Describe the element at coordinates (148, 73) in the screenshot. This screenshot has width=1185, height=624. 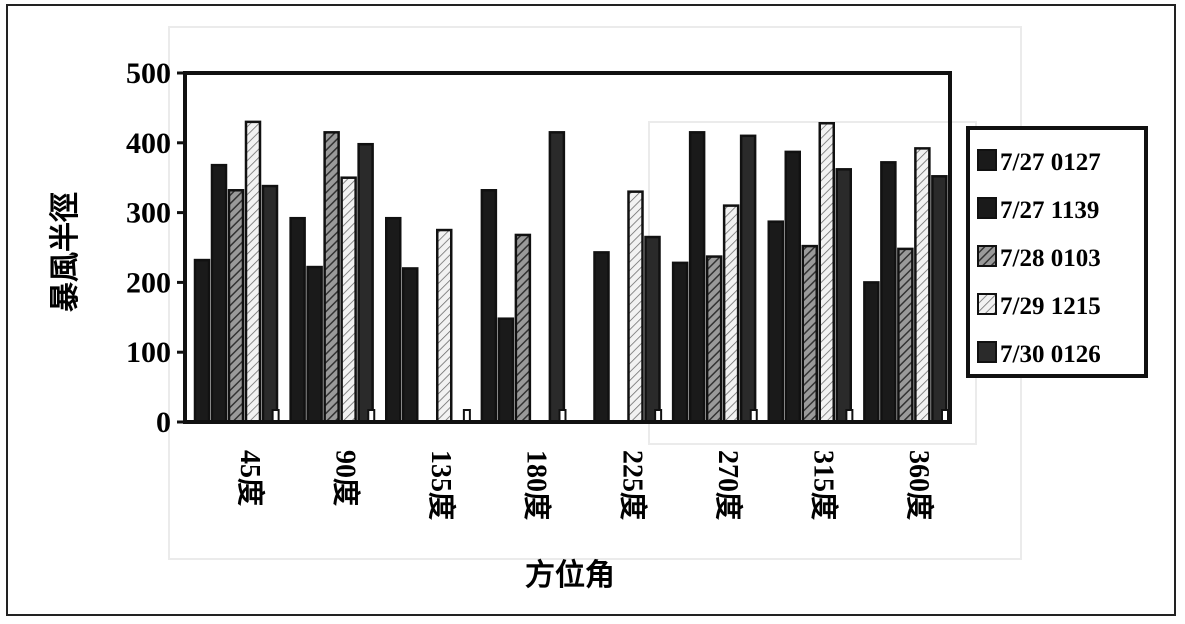
I see `y-tick-label: 500` at that location.